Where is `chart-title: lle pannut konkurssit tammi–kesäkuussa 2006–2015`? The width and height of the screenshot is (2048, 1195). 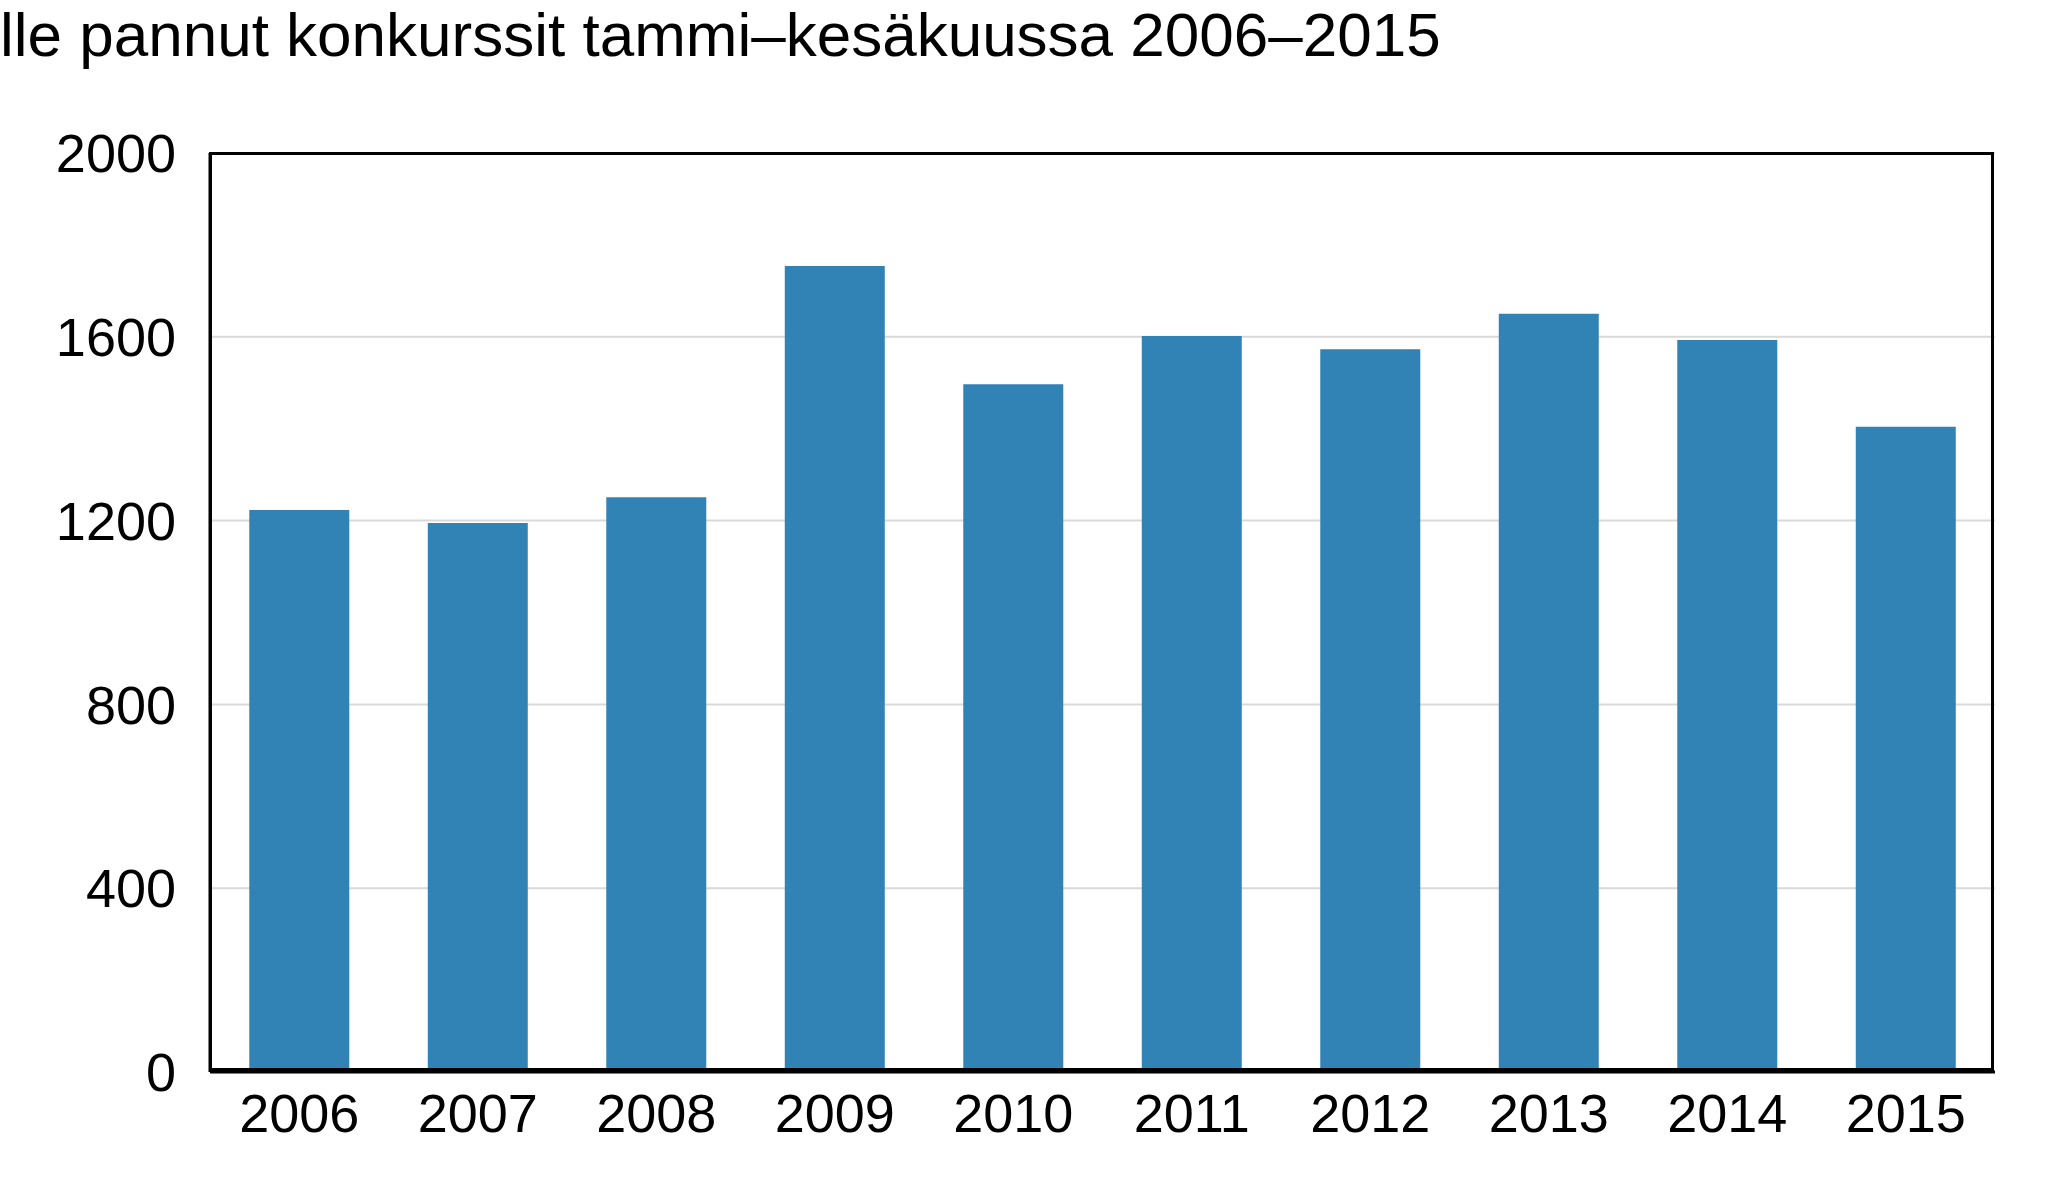 chart-title: lle pannut konkurssit tammi–kesäkuussa 2006–2015 is located at coordinates (721, 35).